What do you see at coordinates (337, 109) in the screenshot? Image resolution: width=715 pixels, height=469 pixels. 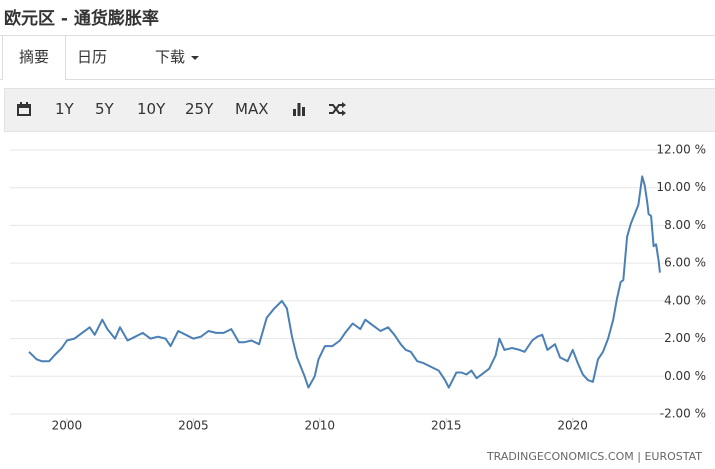 I see `shuffle-icon` at bounding box center [337, 109].